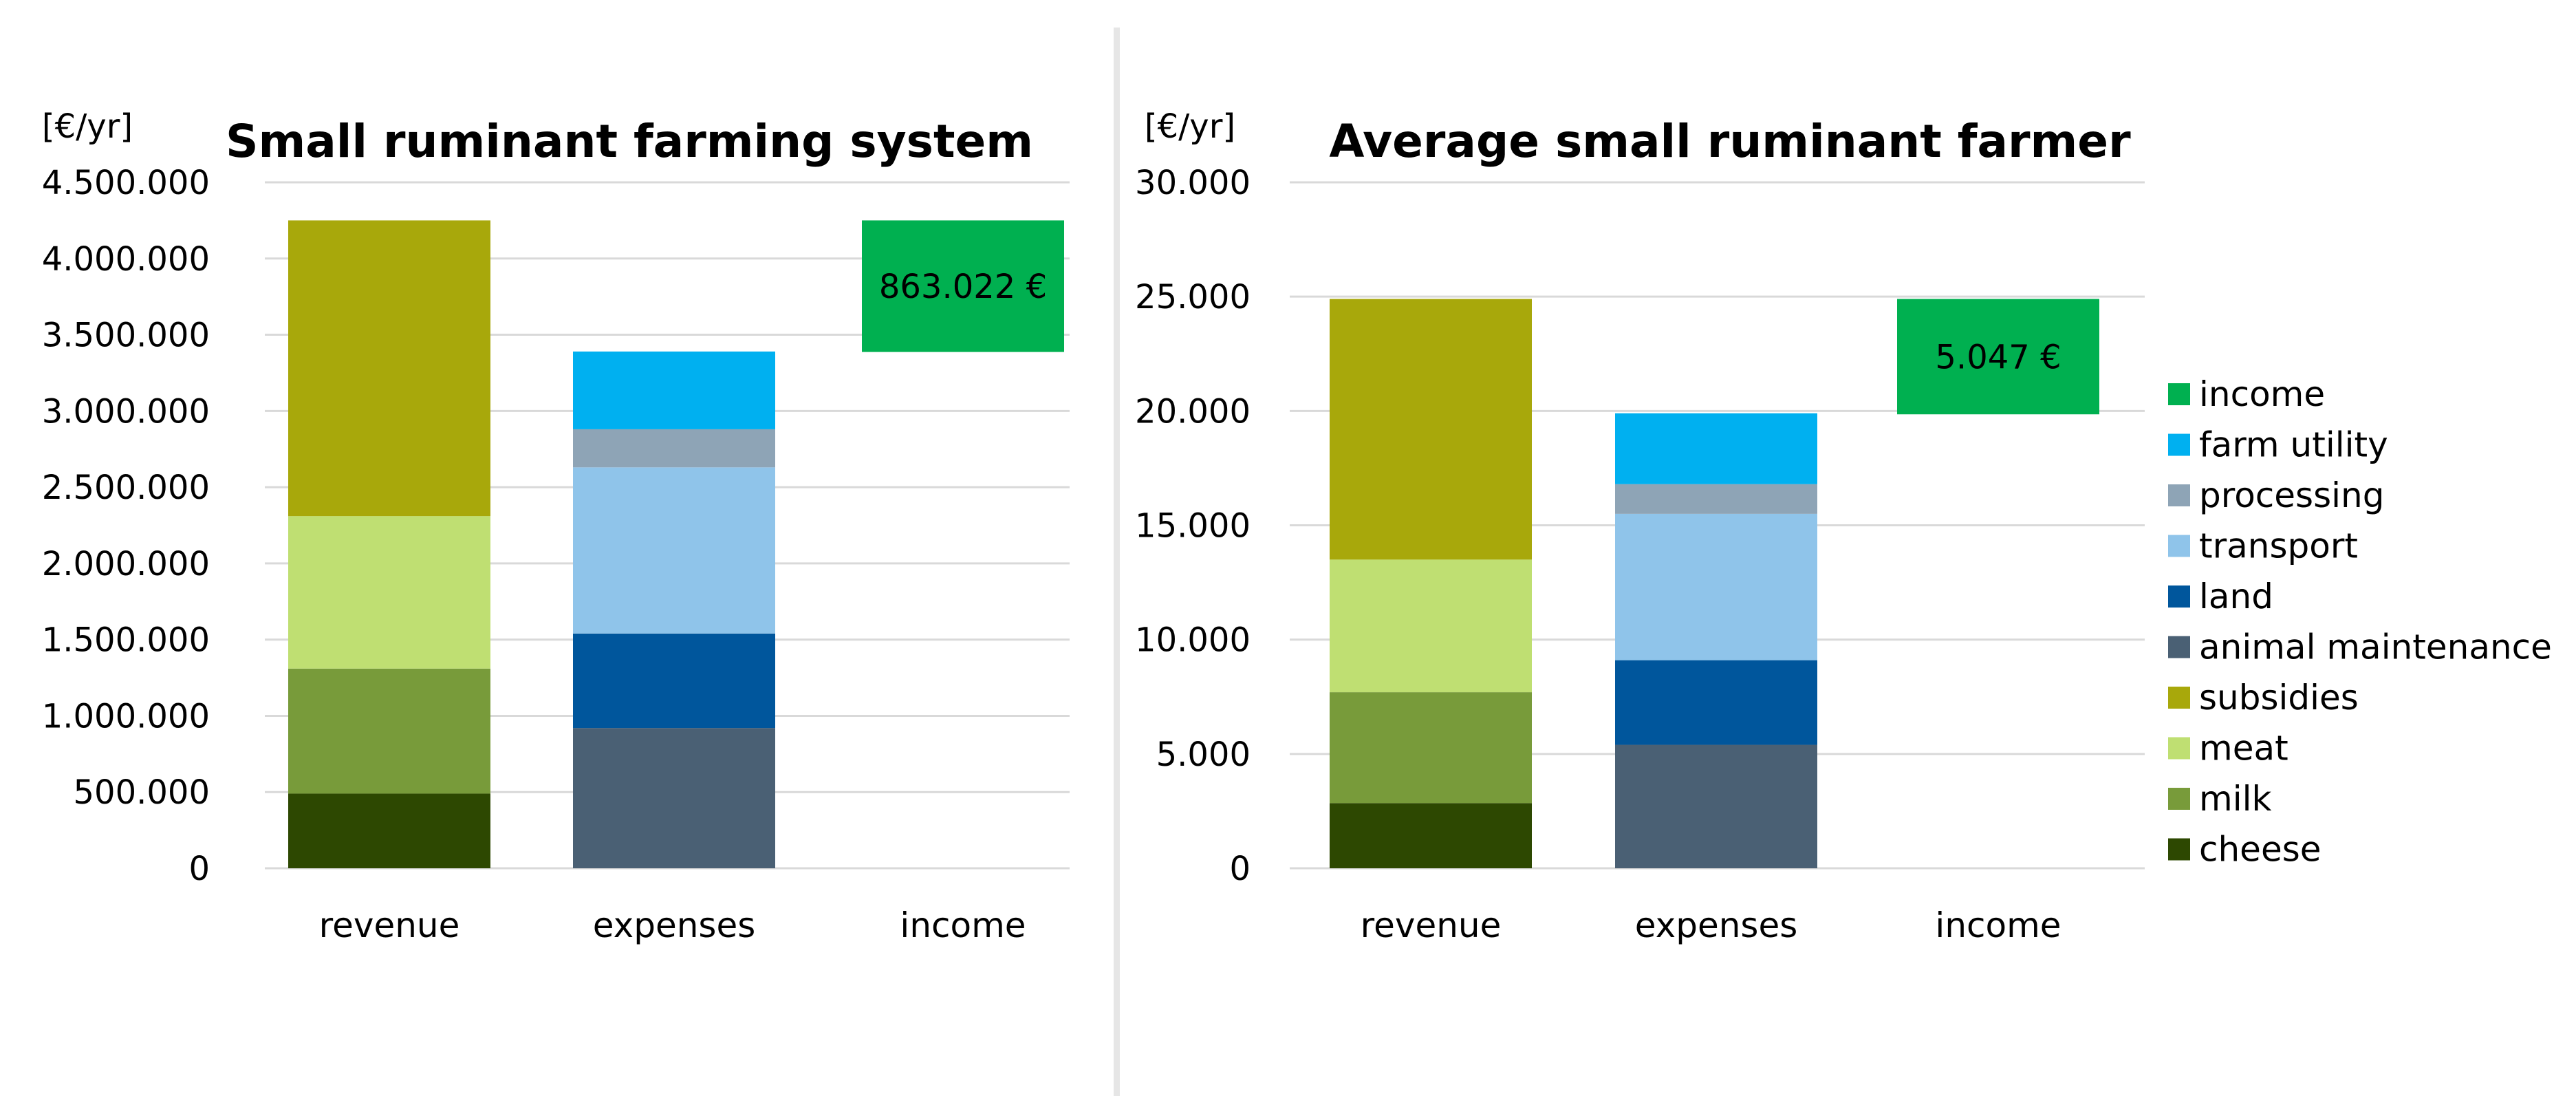 This screenshot has height=1096, width=2576. I want to click on y-tick-label: 5.000, so click(1203, 754).